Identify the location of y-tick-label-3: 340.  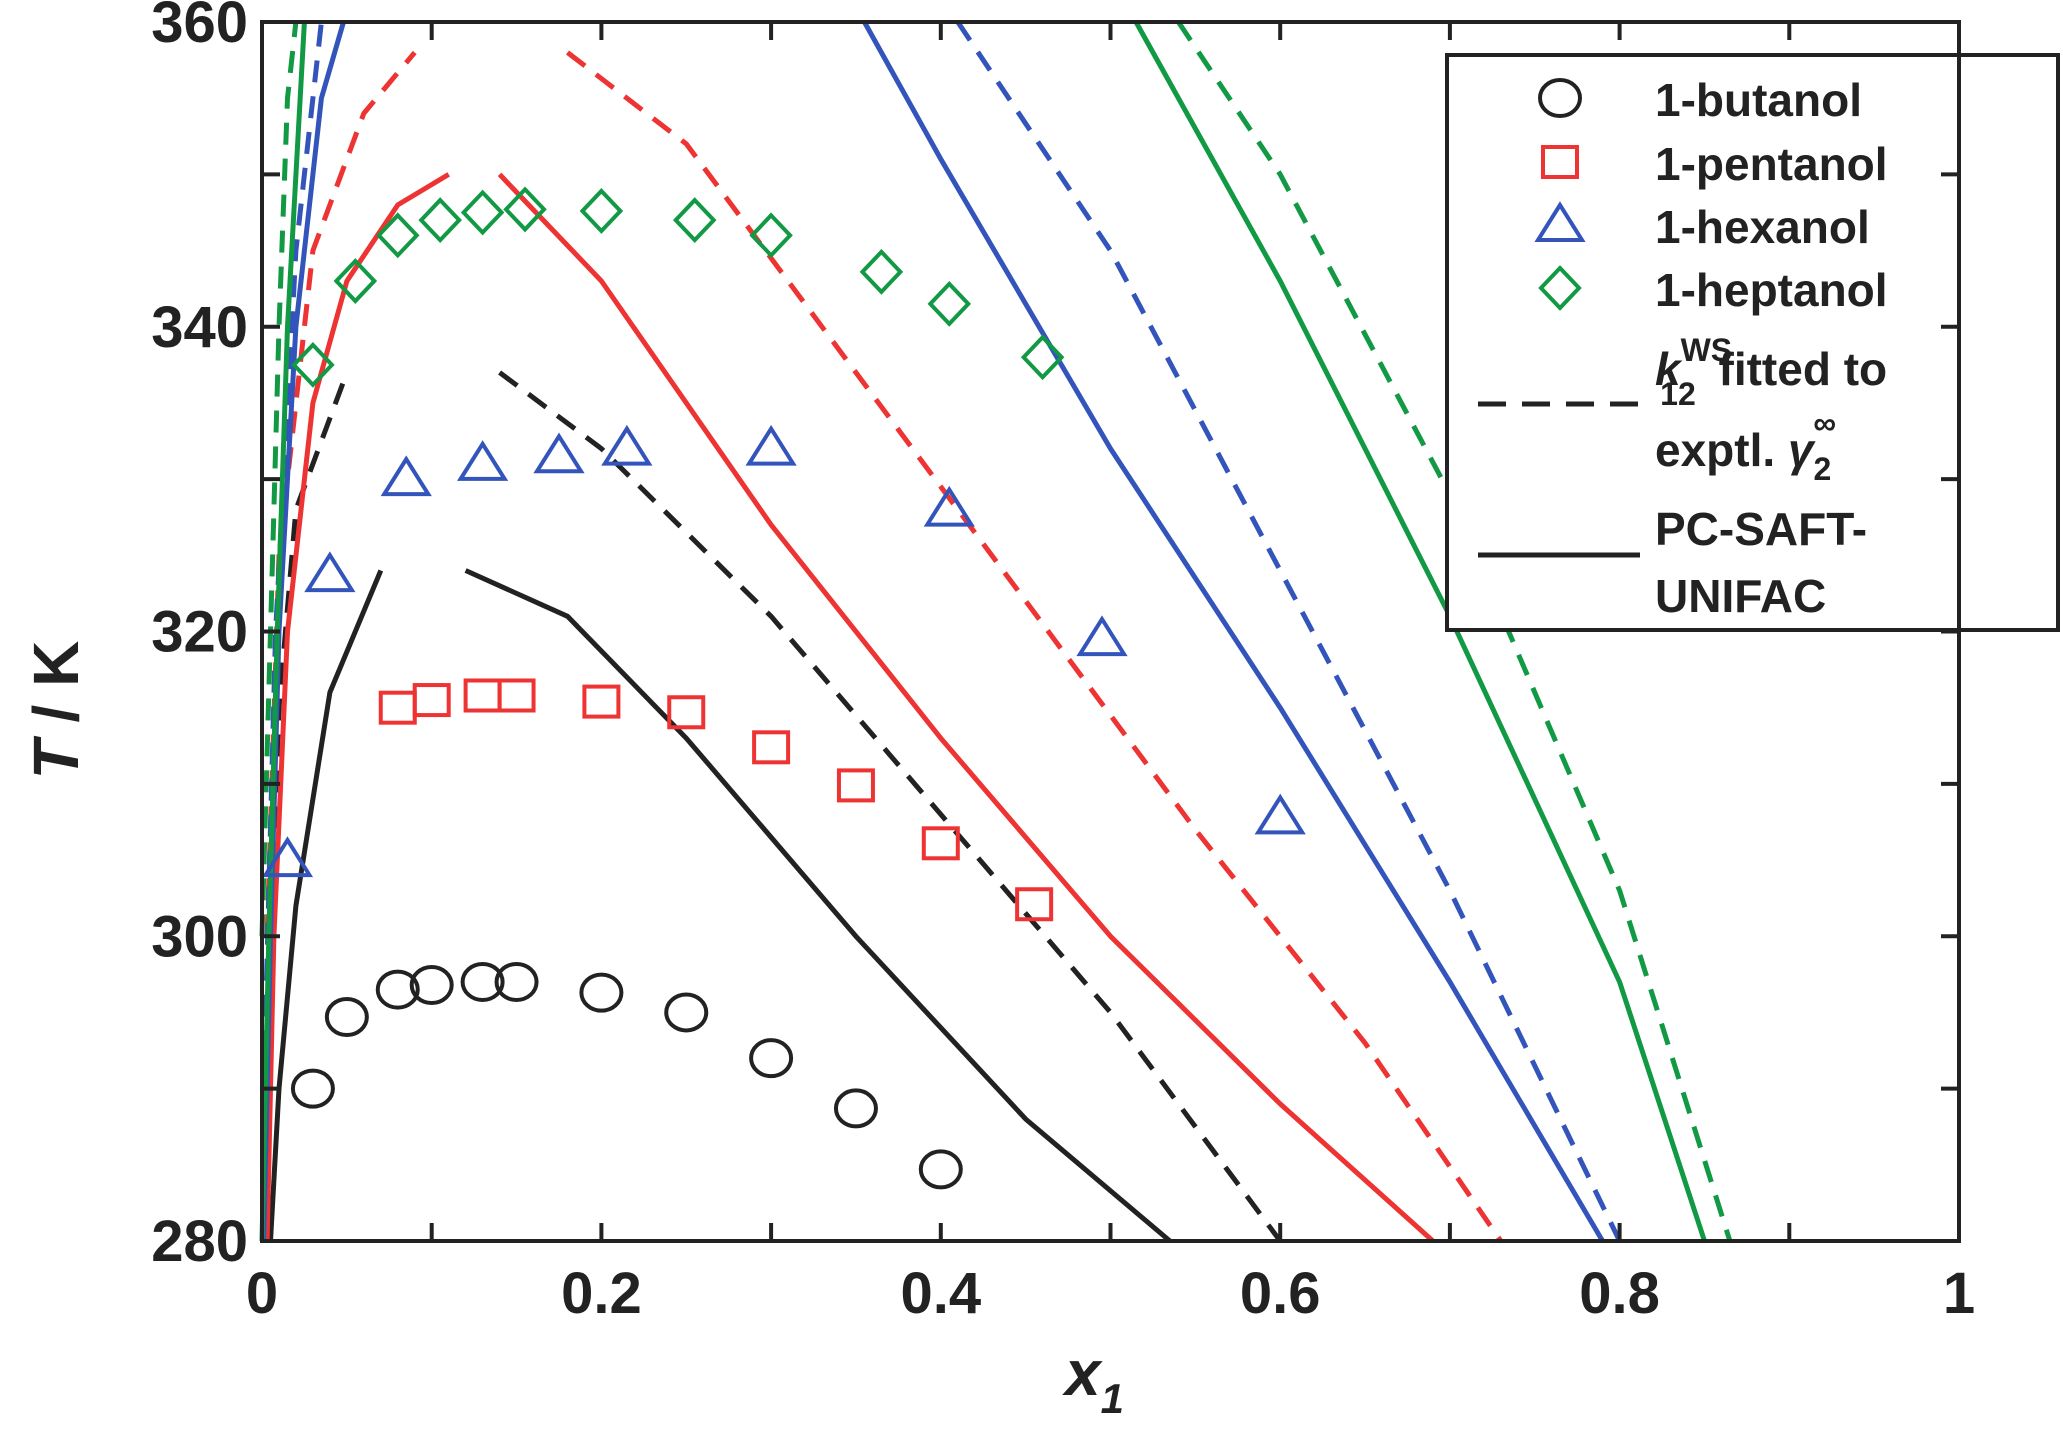
(199, 327).